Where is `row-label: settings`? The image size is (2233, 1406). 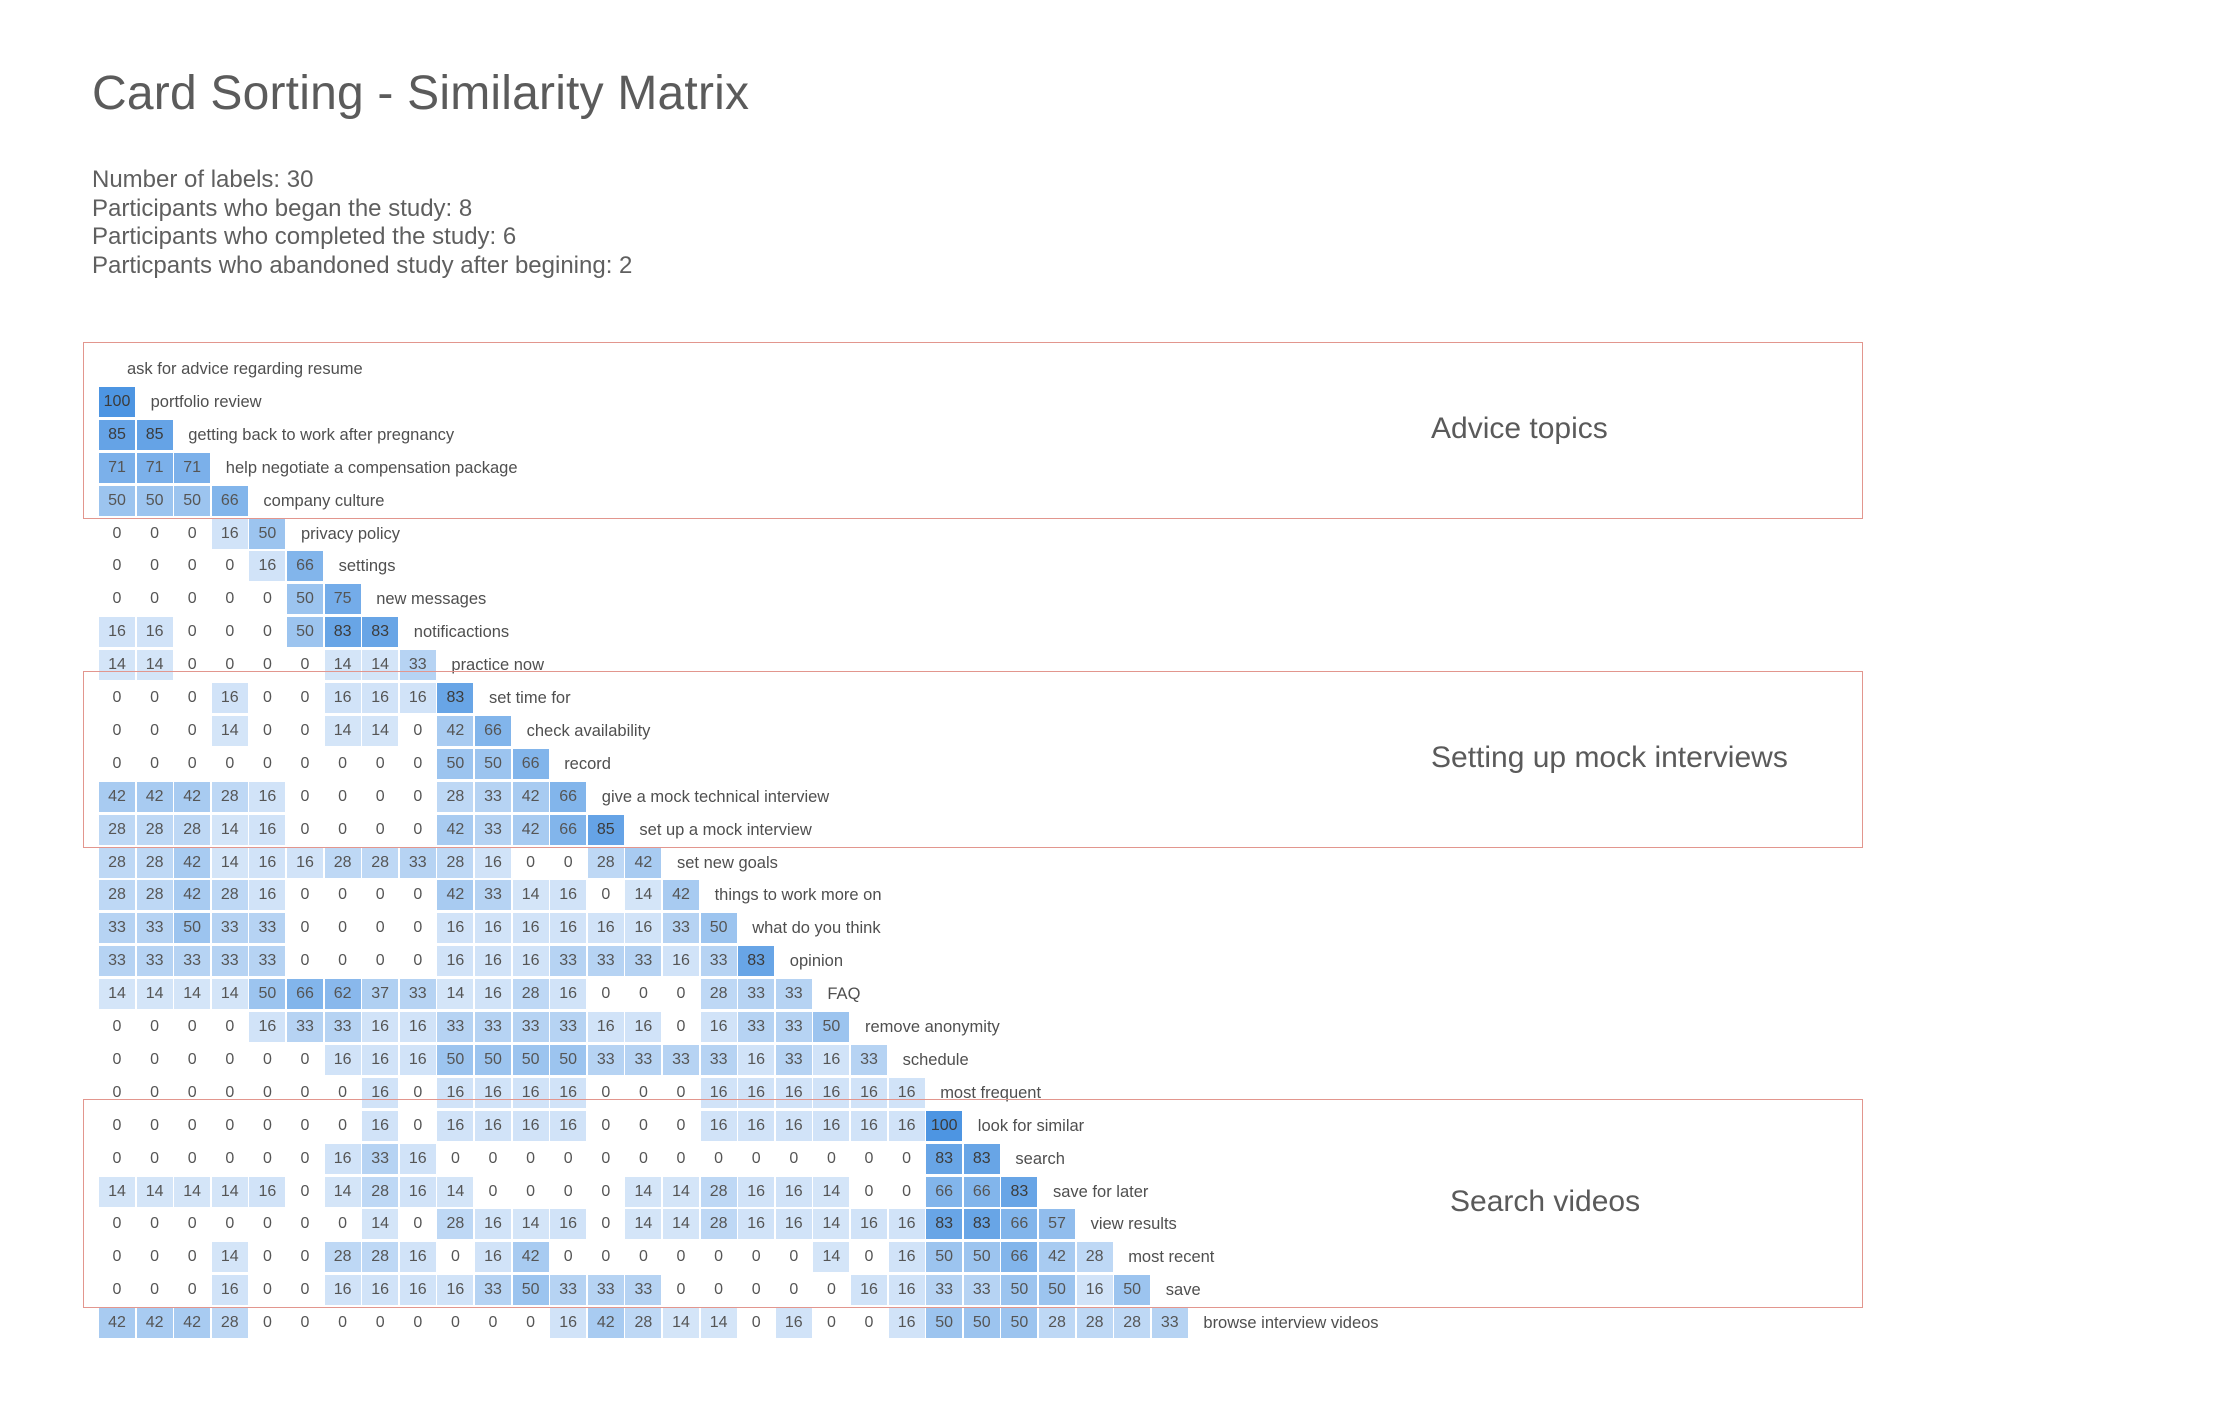
row-label: settings is located at coordinates (367, 566).